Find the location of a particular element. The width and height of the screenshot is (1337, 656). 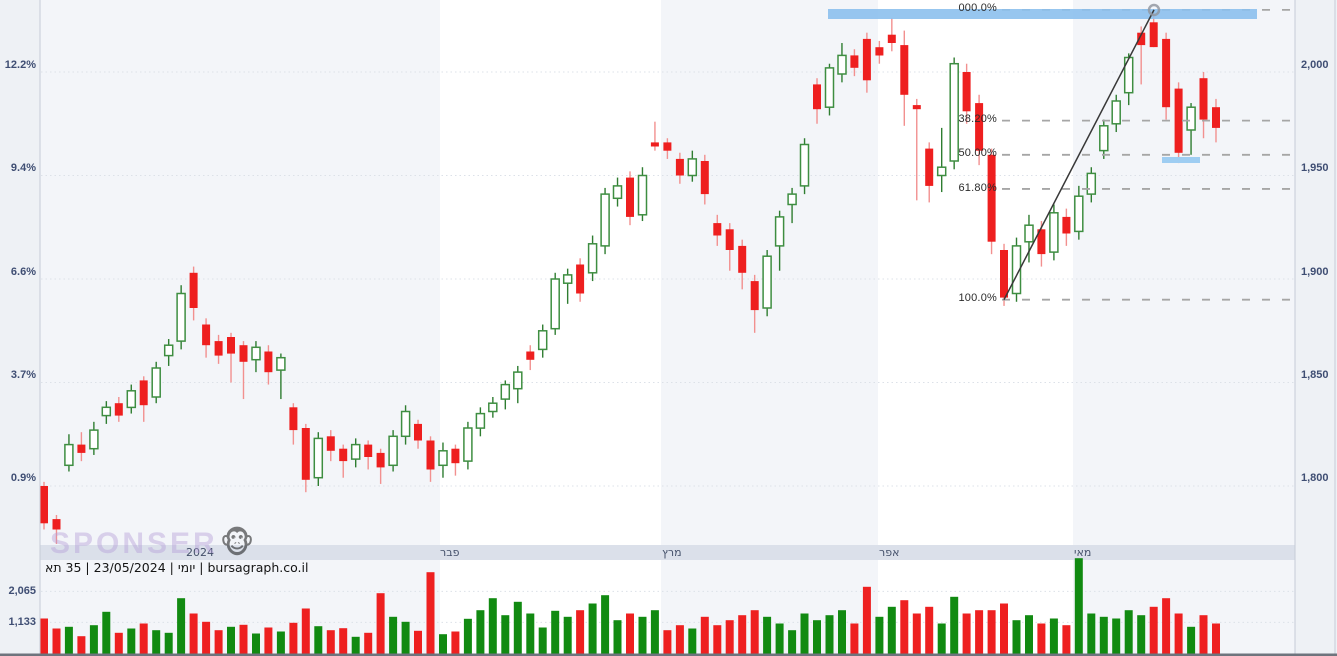

right-axis-tick: 1,900 is located at coordinates (1315, 272).